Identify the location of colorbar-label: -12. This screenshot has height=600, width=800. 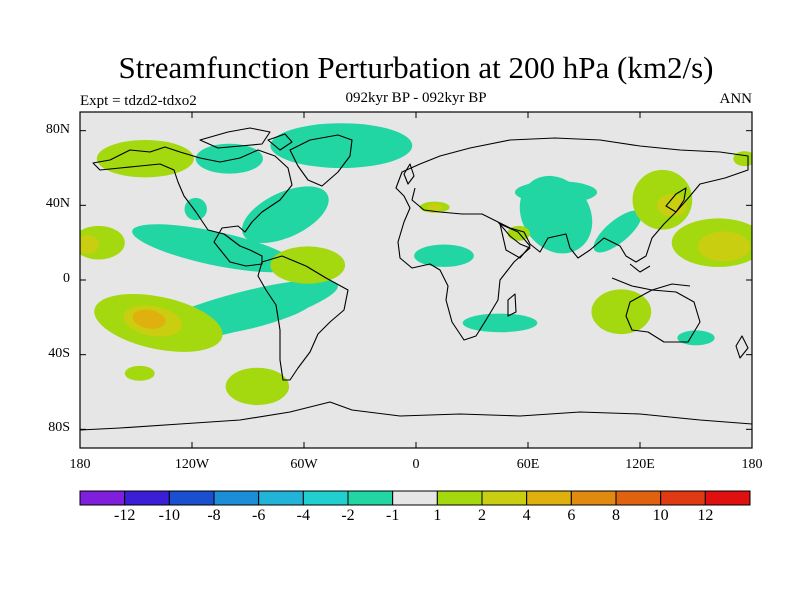
(124, 515).